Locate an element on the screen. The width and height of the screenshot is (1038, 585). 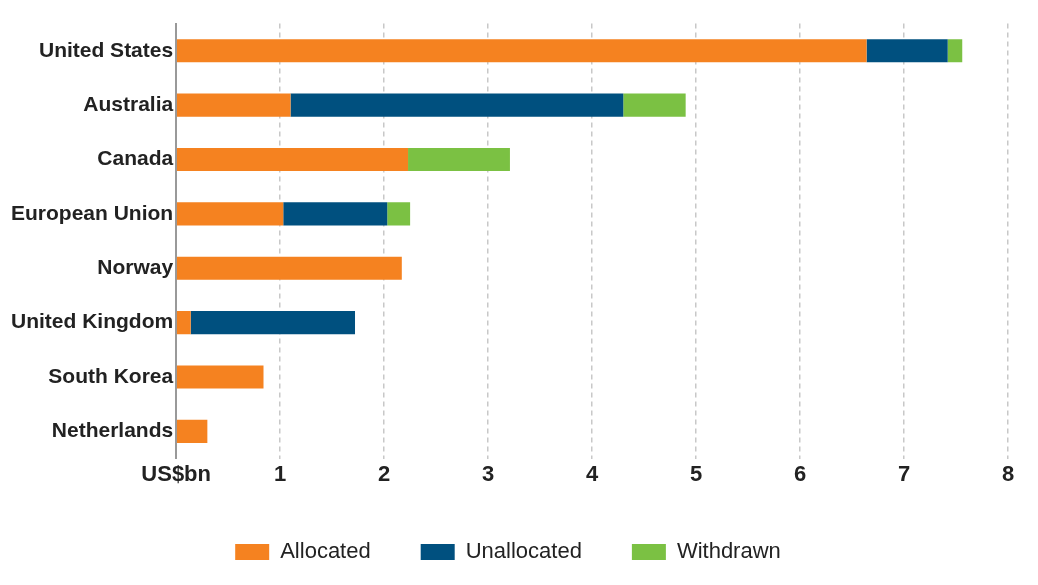
y-tick-label: Norway is located at coordinates (135, 267).